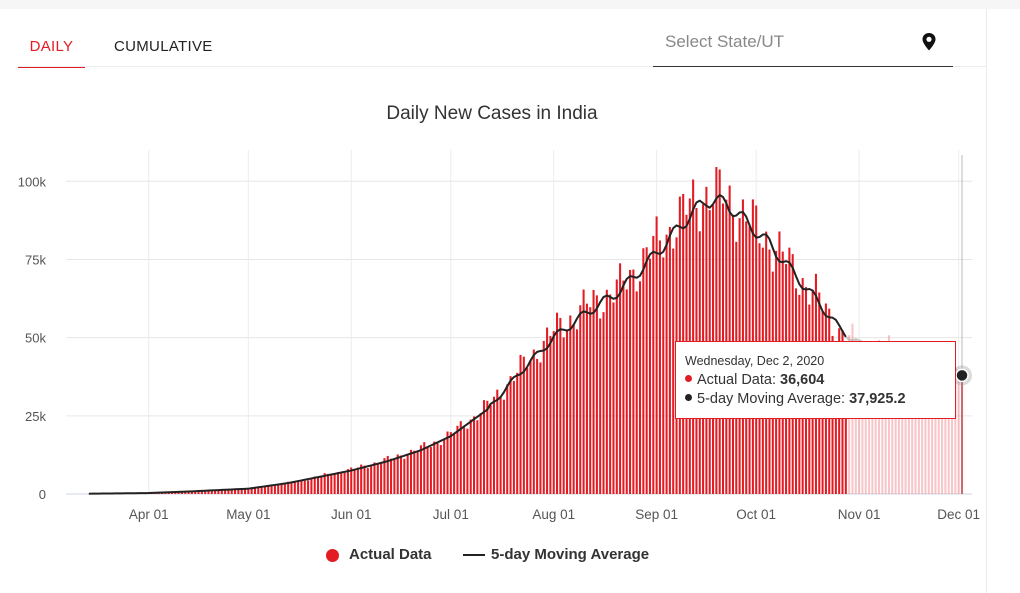 This screenshot has width=1020, height=593. I want to click on moving-average-legend-icon, so click(474, 555).